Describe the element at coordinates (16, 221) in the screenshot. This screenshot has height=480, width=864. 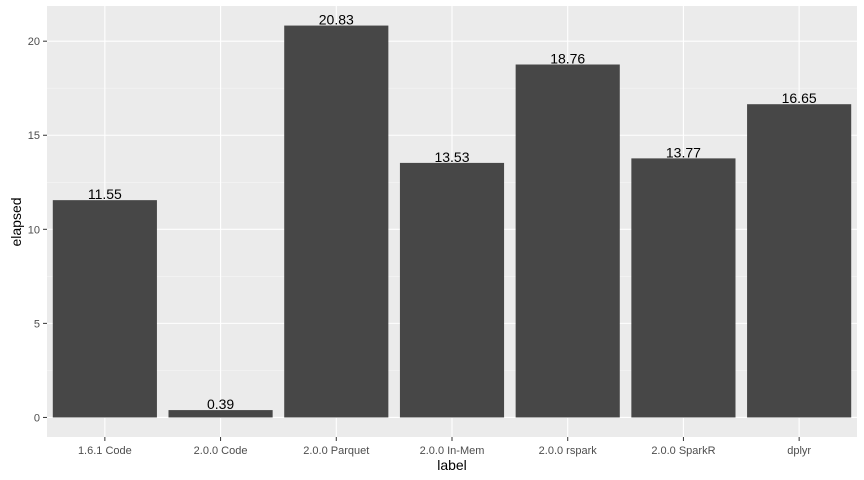
I see `y-axis-title: elapsed` at that location.